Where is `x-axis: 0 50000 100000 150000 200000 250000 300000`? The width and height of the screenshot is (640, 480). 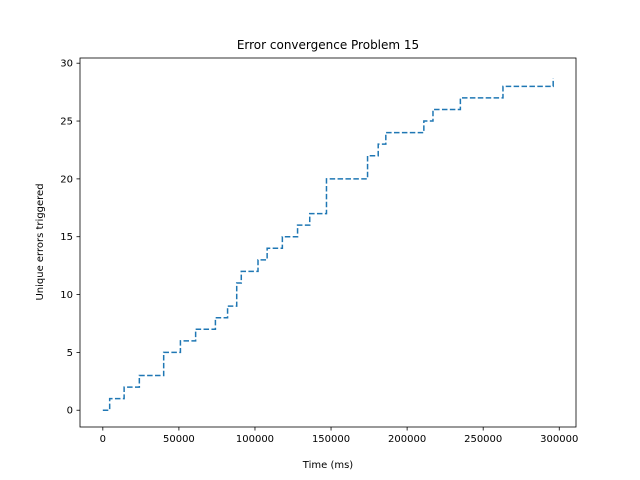
x-axis: 0 50000 100000 150000 200000 250000 300000 is located at coordinates (339, 436).